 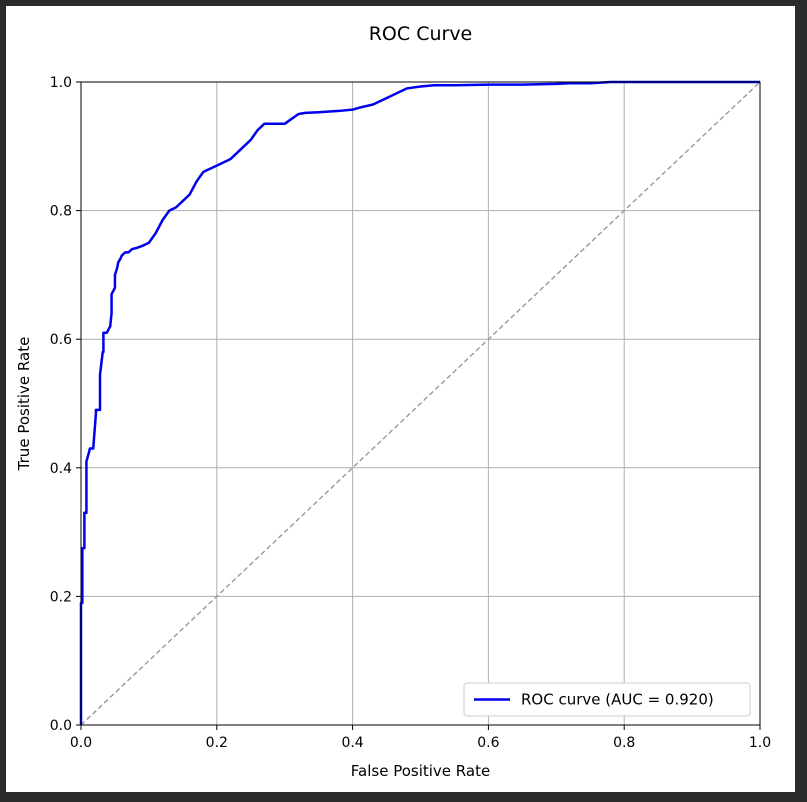 What do you see at coordinates (61, 469) in the screenshot?
I see `y-tick-label: 0.4` at bounding box center [61, 469].